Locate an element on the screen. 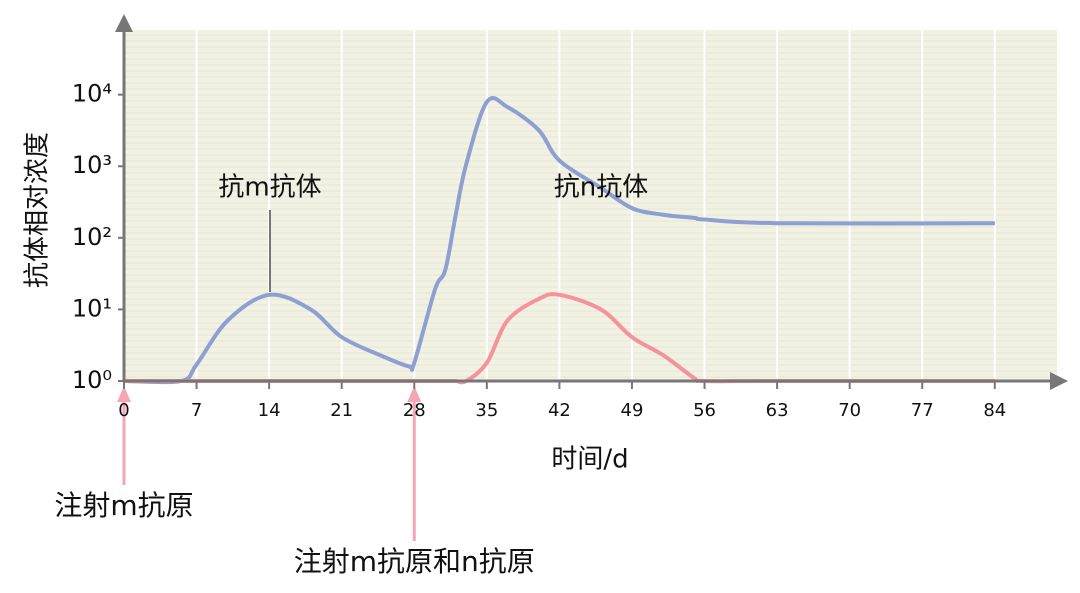 Image resolution: width=1080 pixels, height=593 pixels. y-tick-label: 10⁴ is located at coordinates (92, 94).